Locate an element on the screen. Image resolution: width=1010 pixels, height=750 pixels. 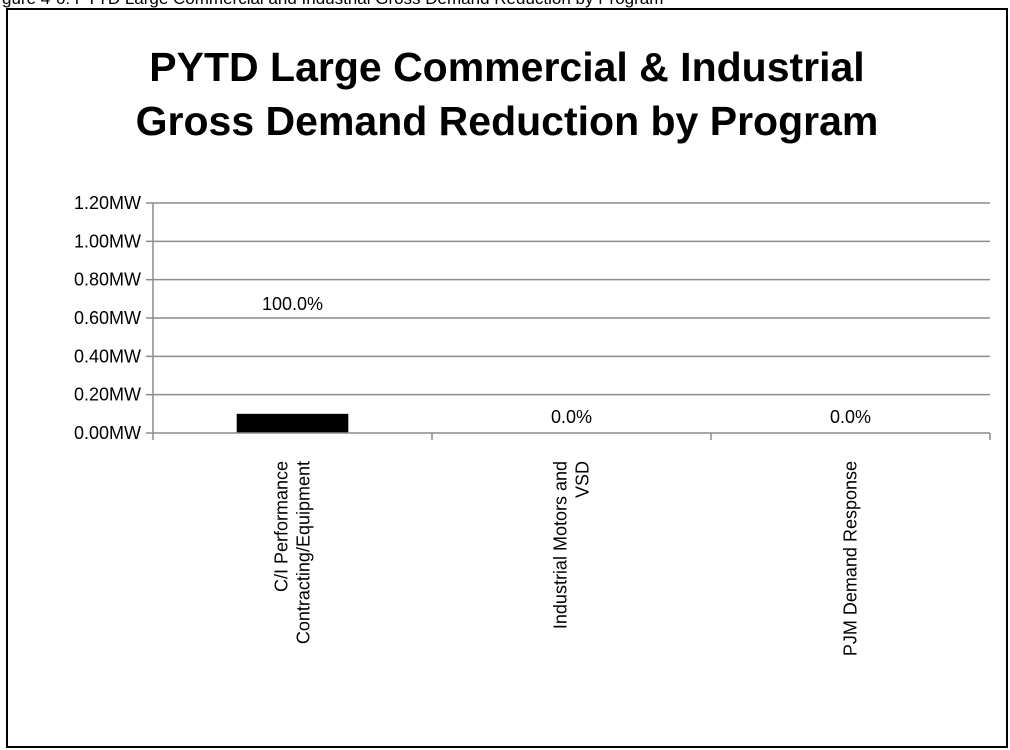
y-tick-label: 0.40MW is located at coordinates (107, 356).